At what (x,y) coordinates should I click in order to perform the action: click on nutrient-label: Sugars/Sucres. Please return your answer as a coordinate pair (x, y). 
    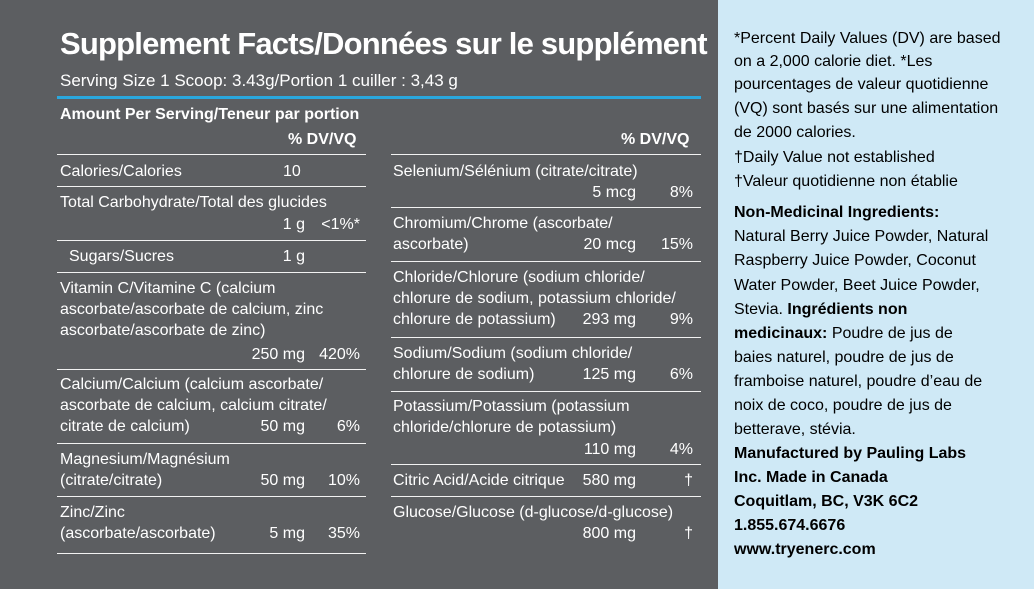
    Looking at the image, I should click on (121, 256).